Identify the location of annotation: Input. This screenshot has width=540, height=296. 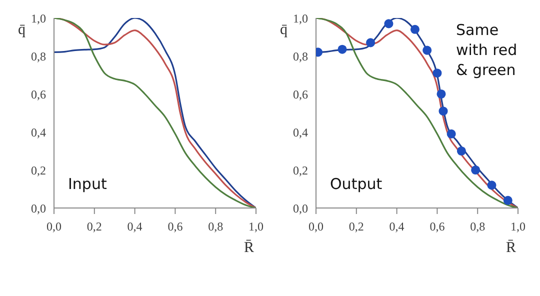
(88, 184).